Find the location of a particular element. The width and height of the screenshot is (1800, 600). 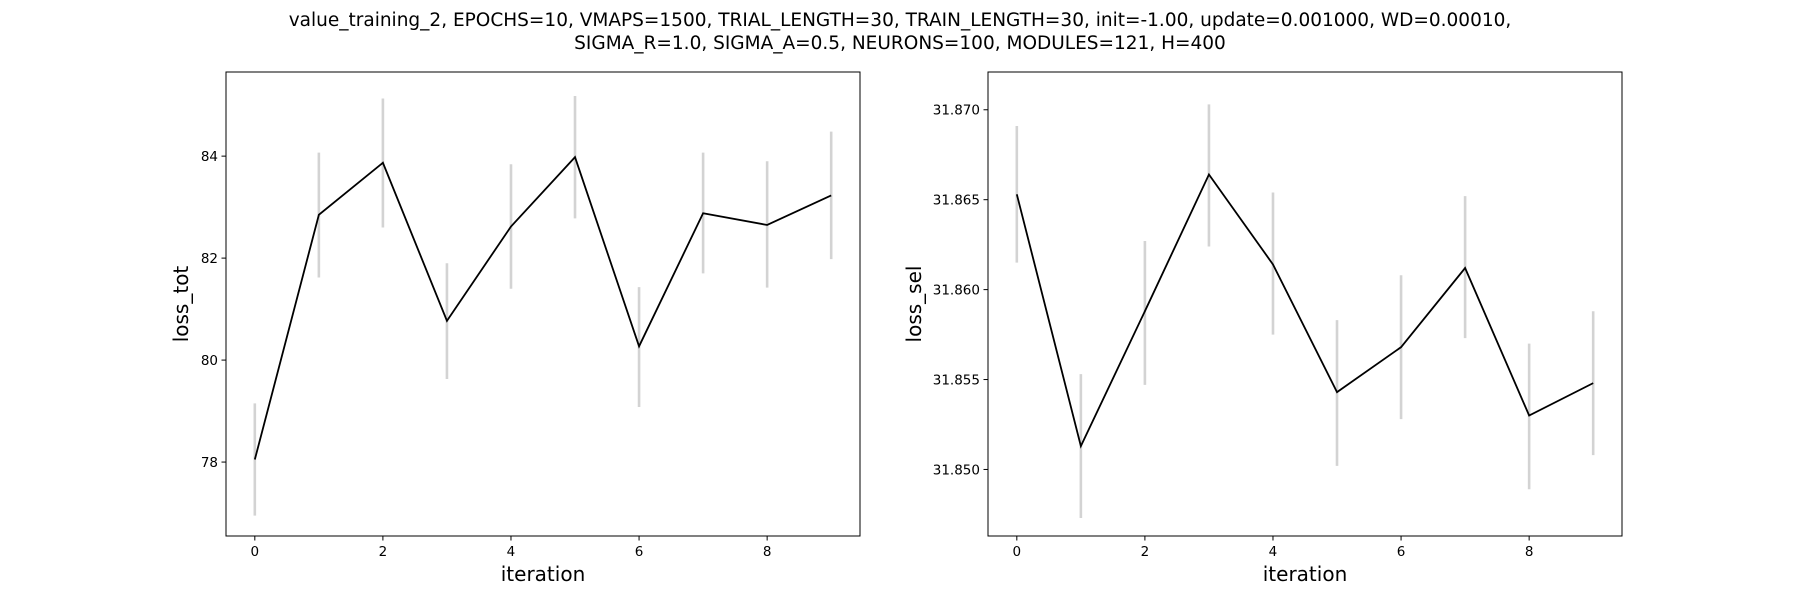

y-tick-label: 80 is located at coordinates (209, 361).